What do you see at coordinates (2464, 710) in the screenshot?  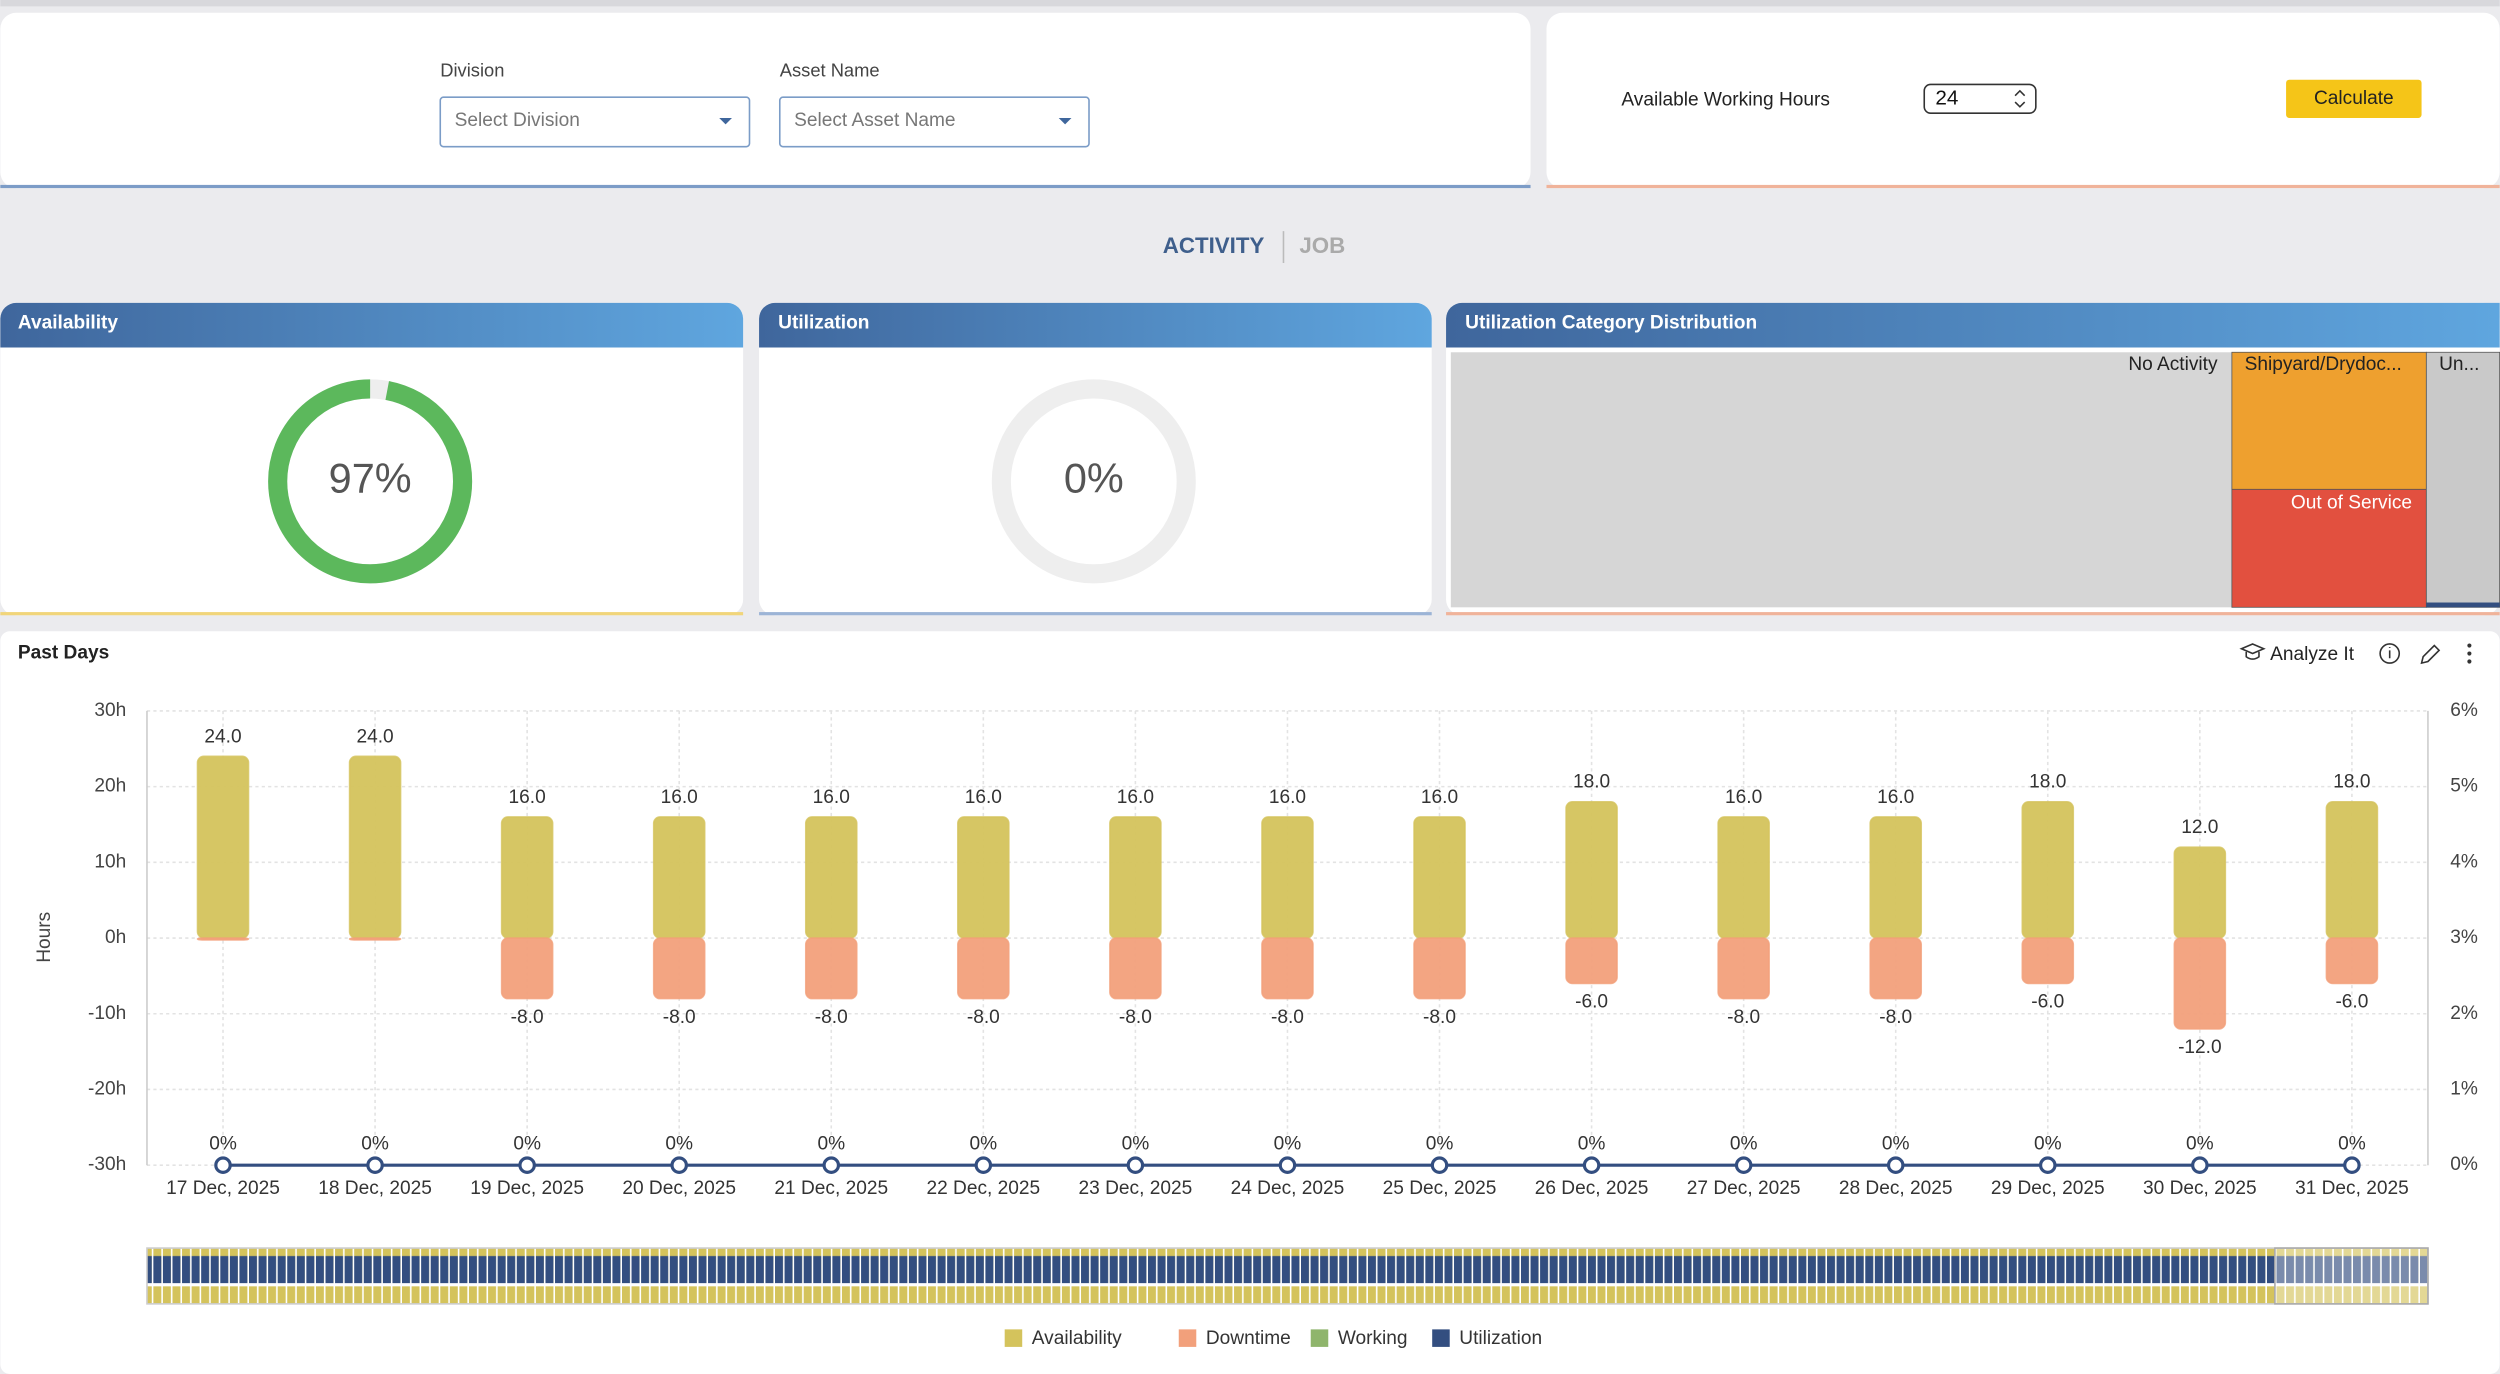 I see `y2-tick-label: 6%` at bounding box center [2464, 710].